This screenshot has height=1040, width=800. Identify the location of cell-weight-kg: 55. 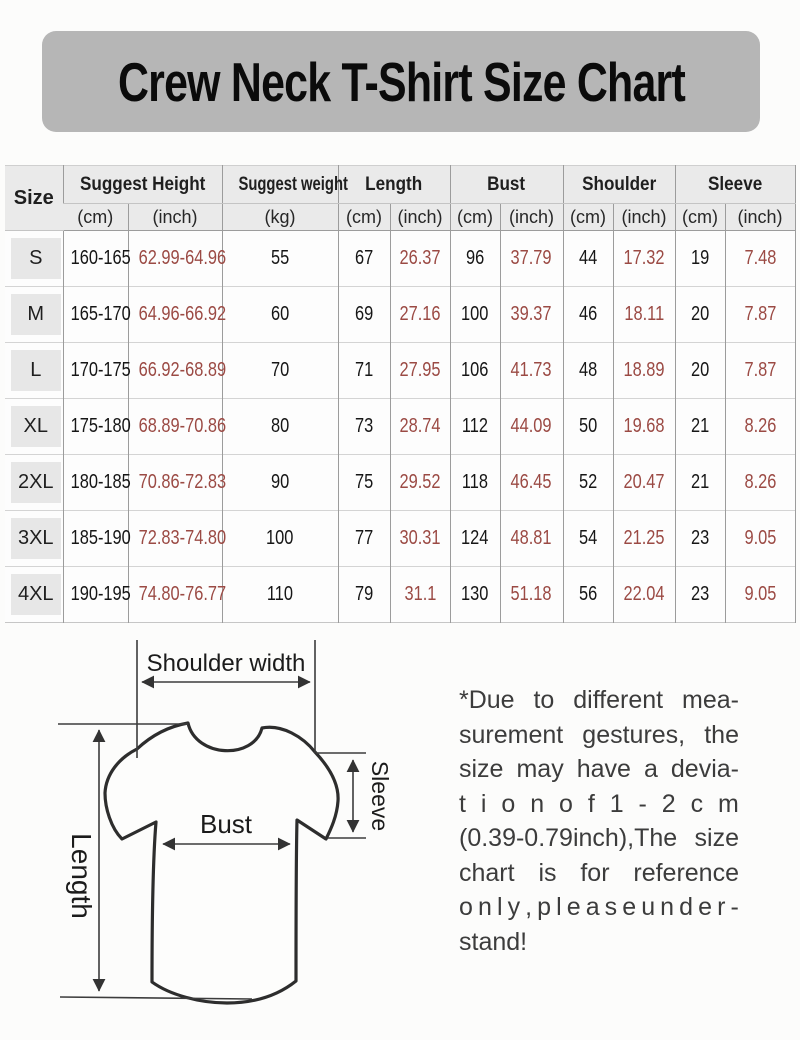
(279, 258).